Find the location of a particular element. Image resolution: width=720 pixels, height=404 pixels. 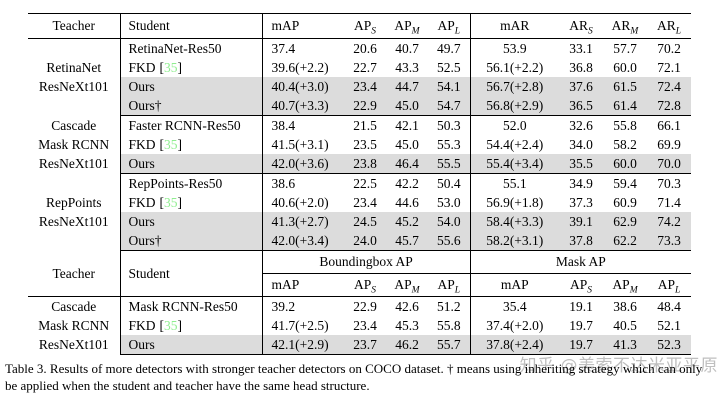

metric-cell: 56.1(+2.2) is located at coordinates (515, 67).